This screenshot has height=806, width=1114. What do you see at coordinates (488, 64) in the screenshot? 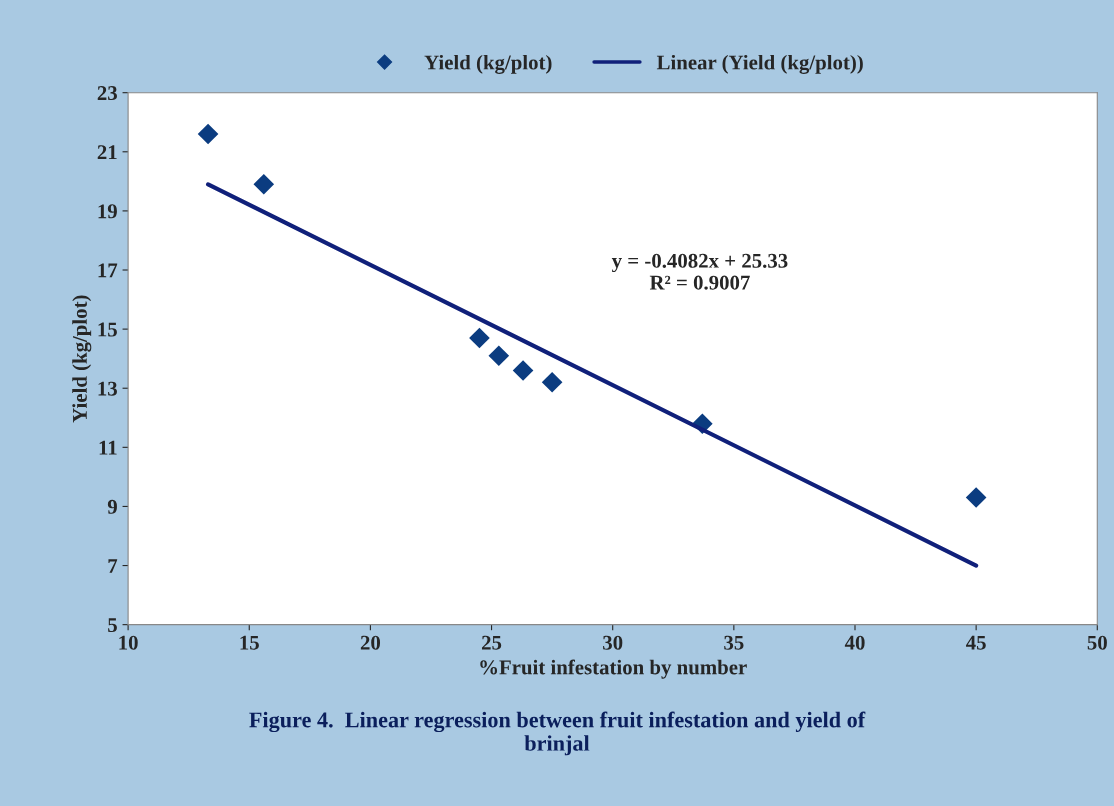
I see `legend-label: Yield (kg/plot)` at bounding box center [488, 64].